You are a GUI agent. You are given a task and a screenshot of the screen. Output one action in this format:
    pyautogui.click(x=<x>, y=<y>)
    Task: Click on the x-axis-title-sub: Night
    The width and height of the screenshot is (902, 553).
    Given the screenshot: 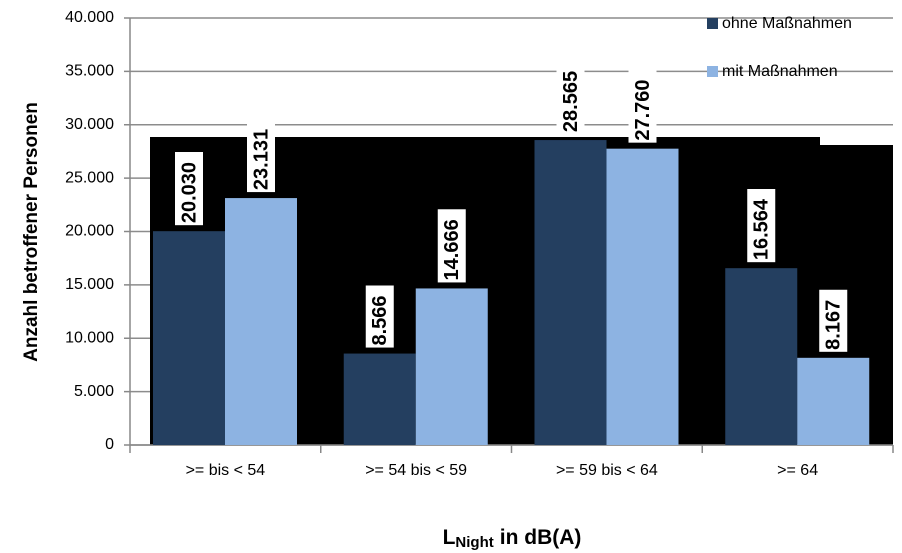 What is the action you would take?
    pyautogui.click(x=474, y=542)
    